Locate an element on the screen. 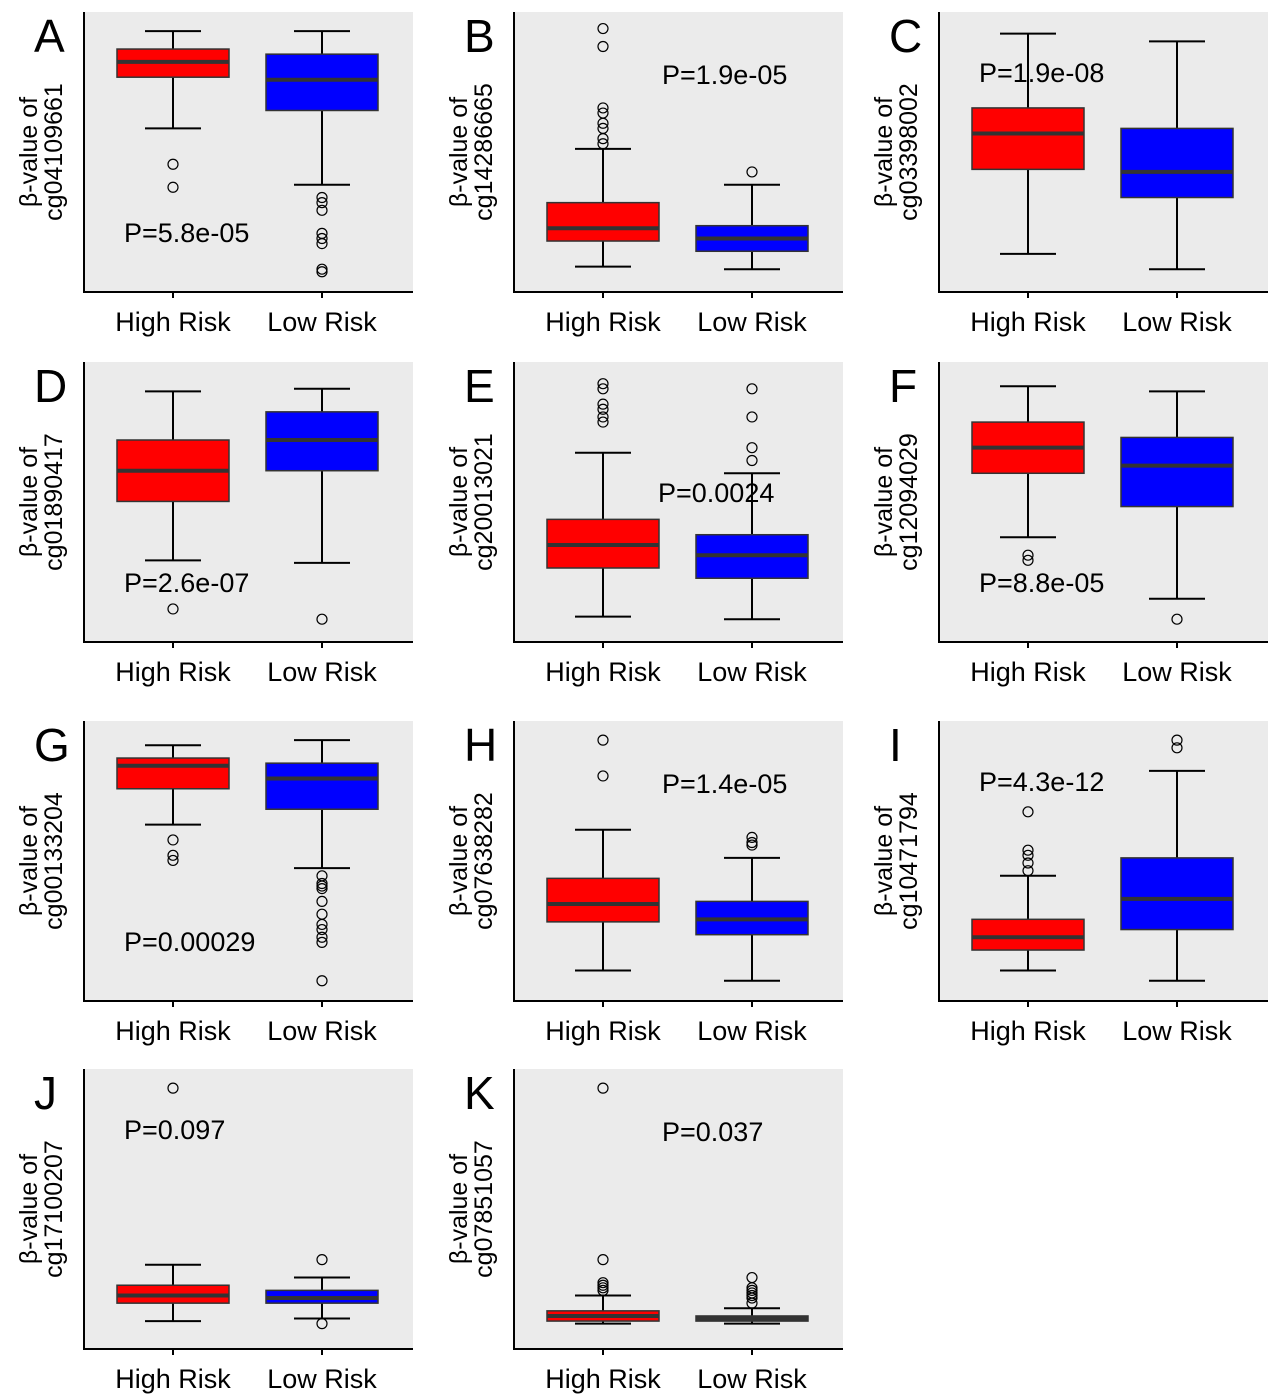  y-axis-label: β-value ofcg12094029 is located at coordinates (896, 502).